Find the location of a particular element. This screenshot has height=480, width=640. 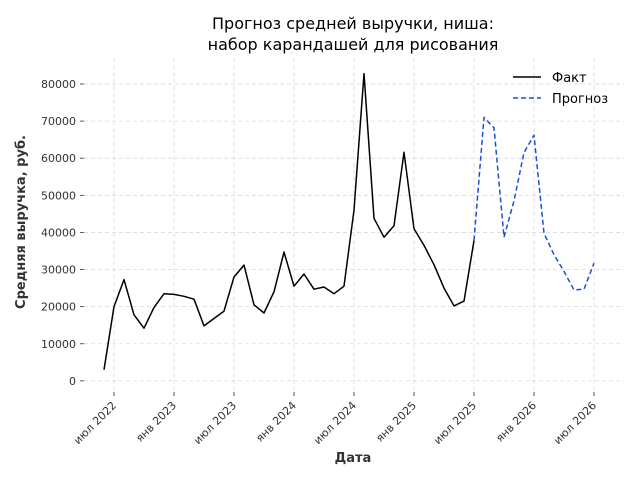

x-axis-label: Дата is located at coordinates (353, 458).